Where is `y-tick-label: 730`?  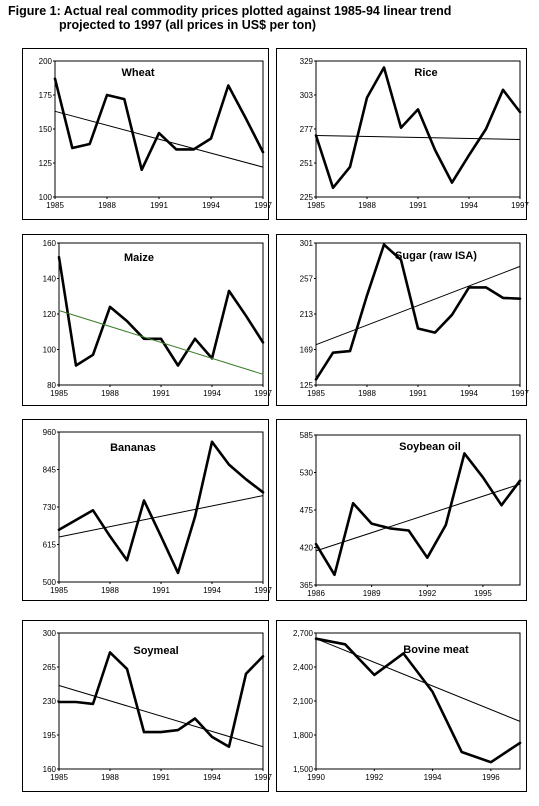 y-tick-label: 730 is located at coordinates (50, 507).